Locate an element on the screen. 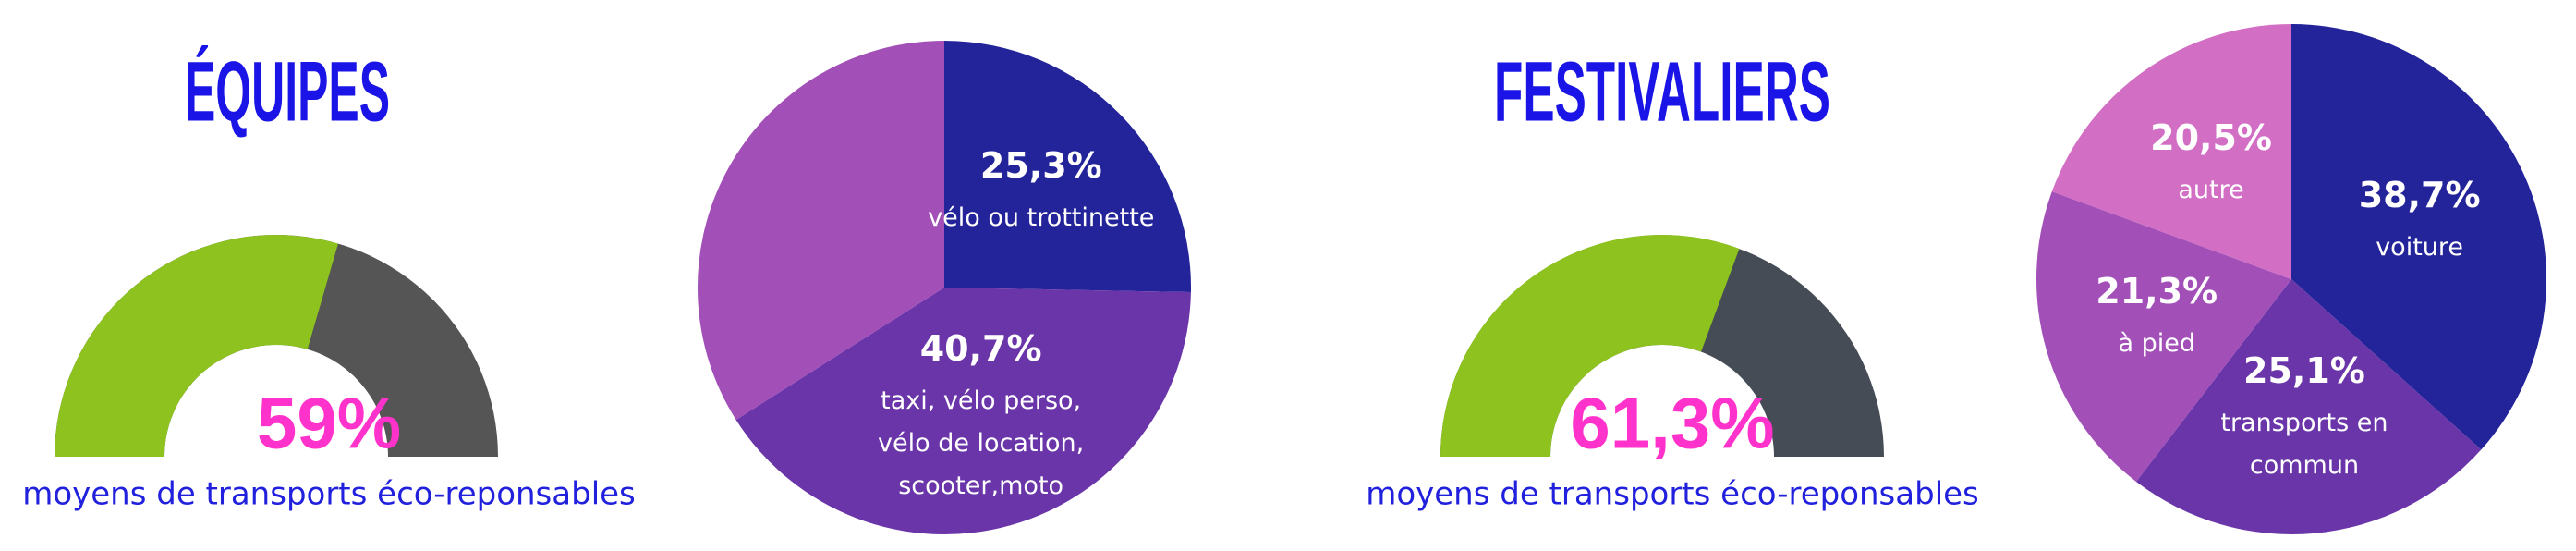 This screenshot has height=551, width=2576. slice-value-label: 40,7% is located at coordinates (980, 349).